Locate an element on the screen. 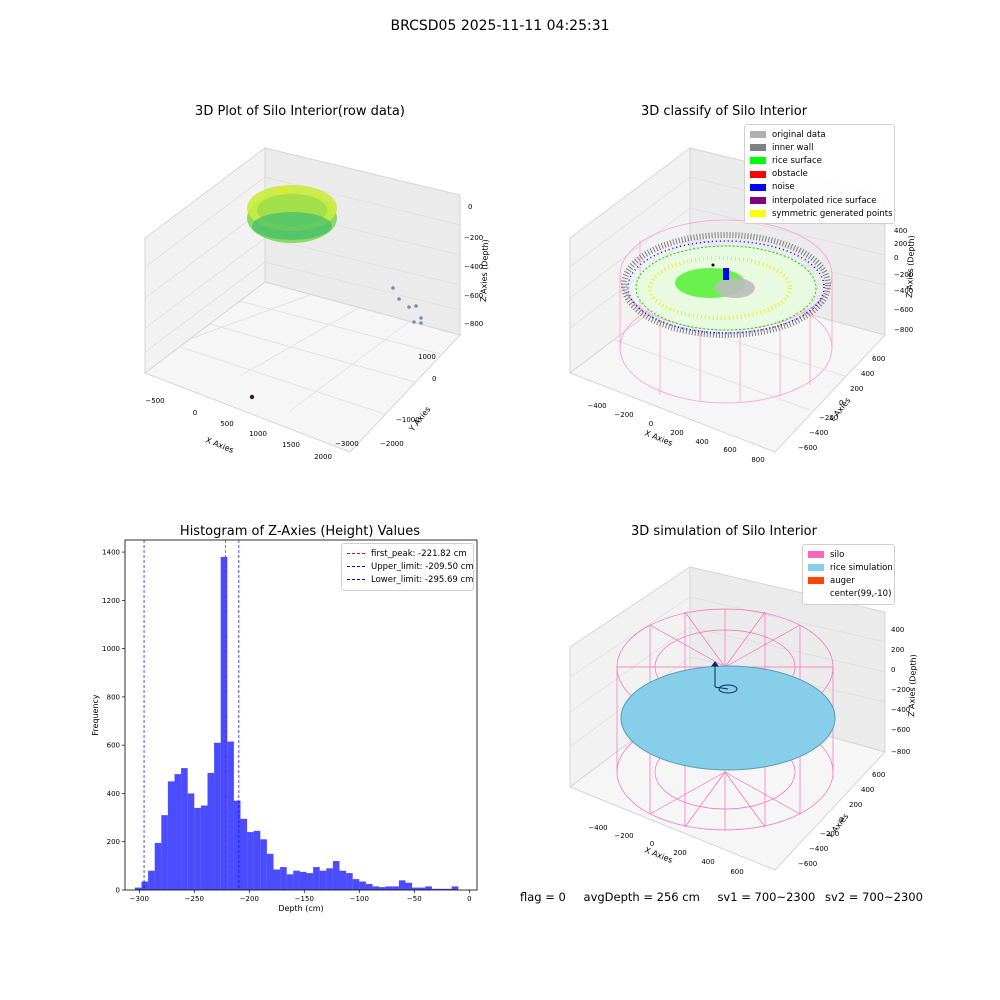 Image resolution: width=1000 pixels, height=1000 pixels. simulation-y-ticks: 600 400 200 0 −200 −400 −600 is located at coordinates (841, 819).